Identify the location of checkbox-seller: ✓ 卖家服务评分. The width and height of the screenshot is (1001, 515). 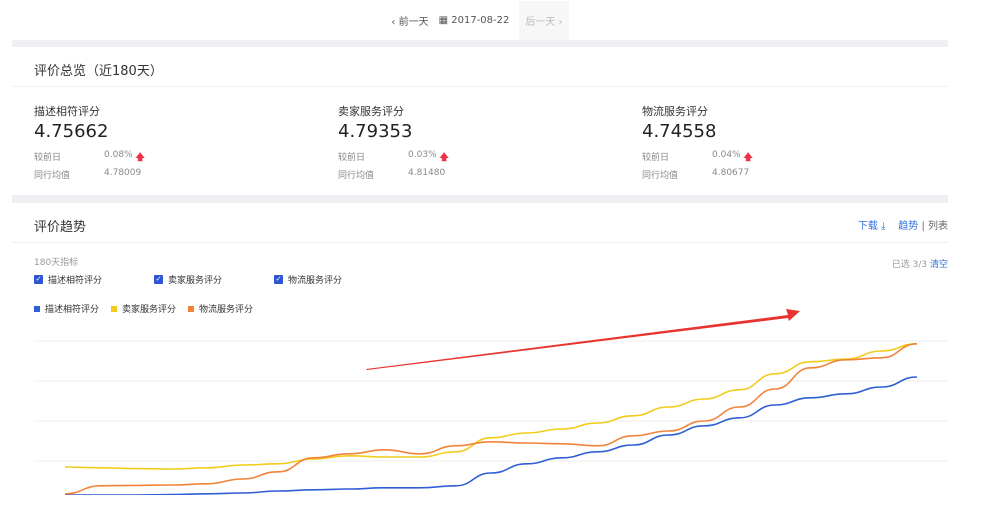
(188, 279).